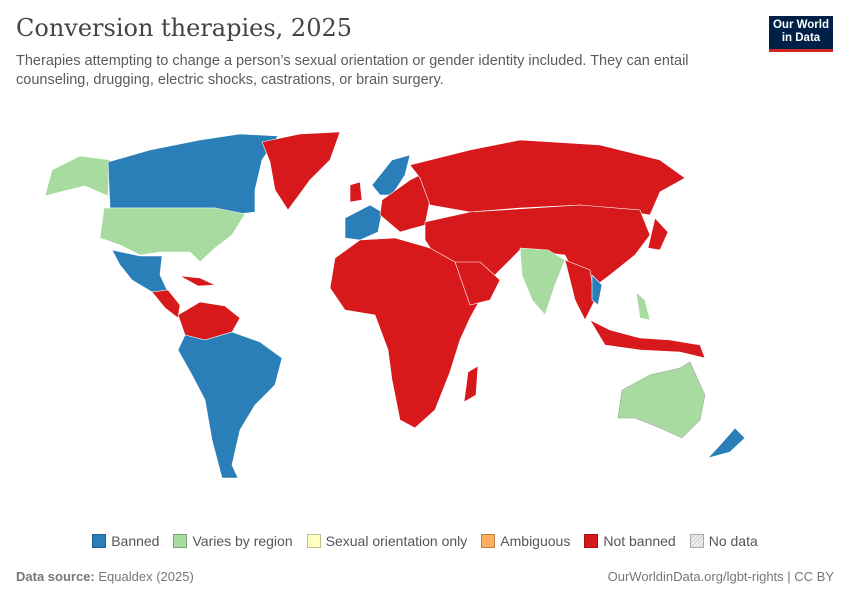  I want to click on region-canada, so click(193, 174).